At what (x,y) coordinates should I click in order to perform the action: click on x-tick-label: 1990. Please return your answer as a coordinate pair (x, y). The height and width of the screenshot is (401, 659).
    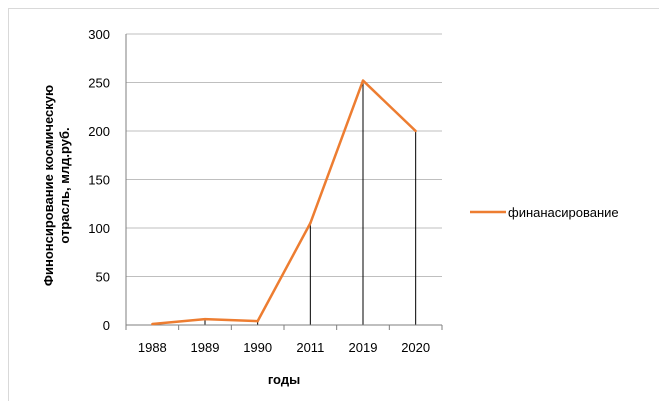
    Looking at the image, I should click on (257, 347).